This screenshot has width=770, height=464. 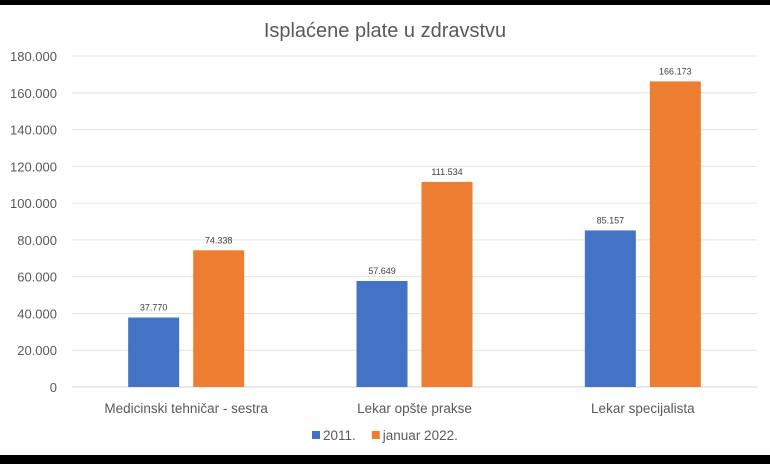 What do you see at coordinates (37, 313) in the screenshot?
I see `y-tick-label: 40.000` at bounding box center [37, 313].